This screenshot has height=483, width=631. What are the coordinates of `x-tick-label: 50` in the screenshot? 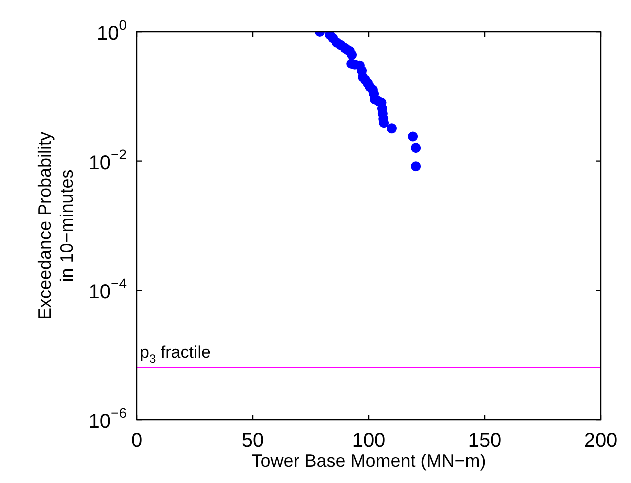 It's located at (253, 441).